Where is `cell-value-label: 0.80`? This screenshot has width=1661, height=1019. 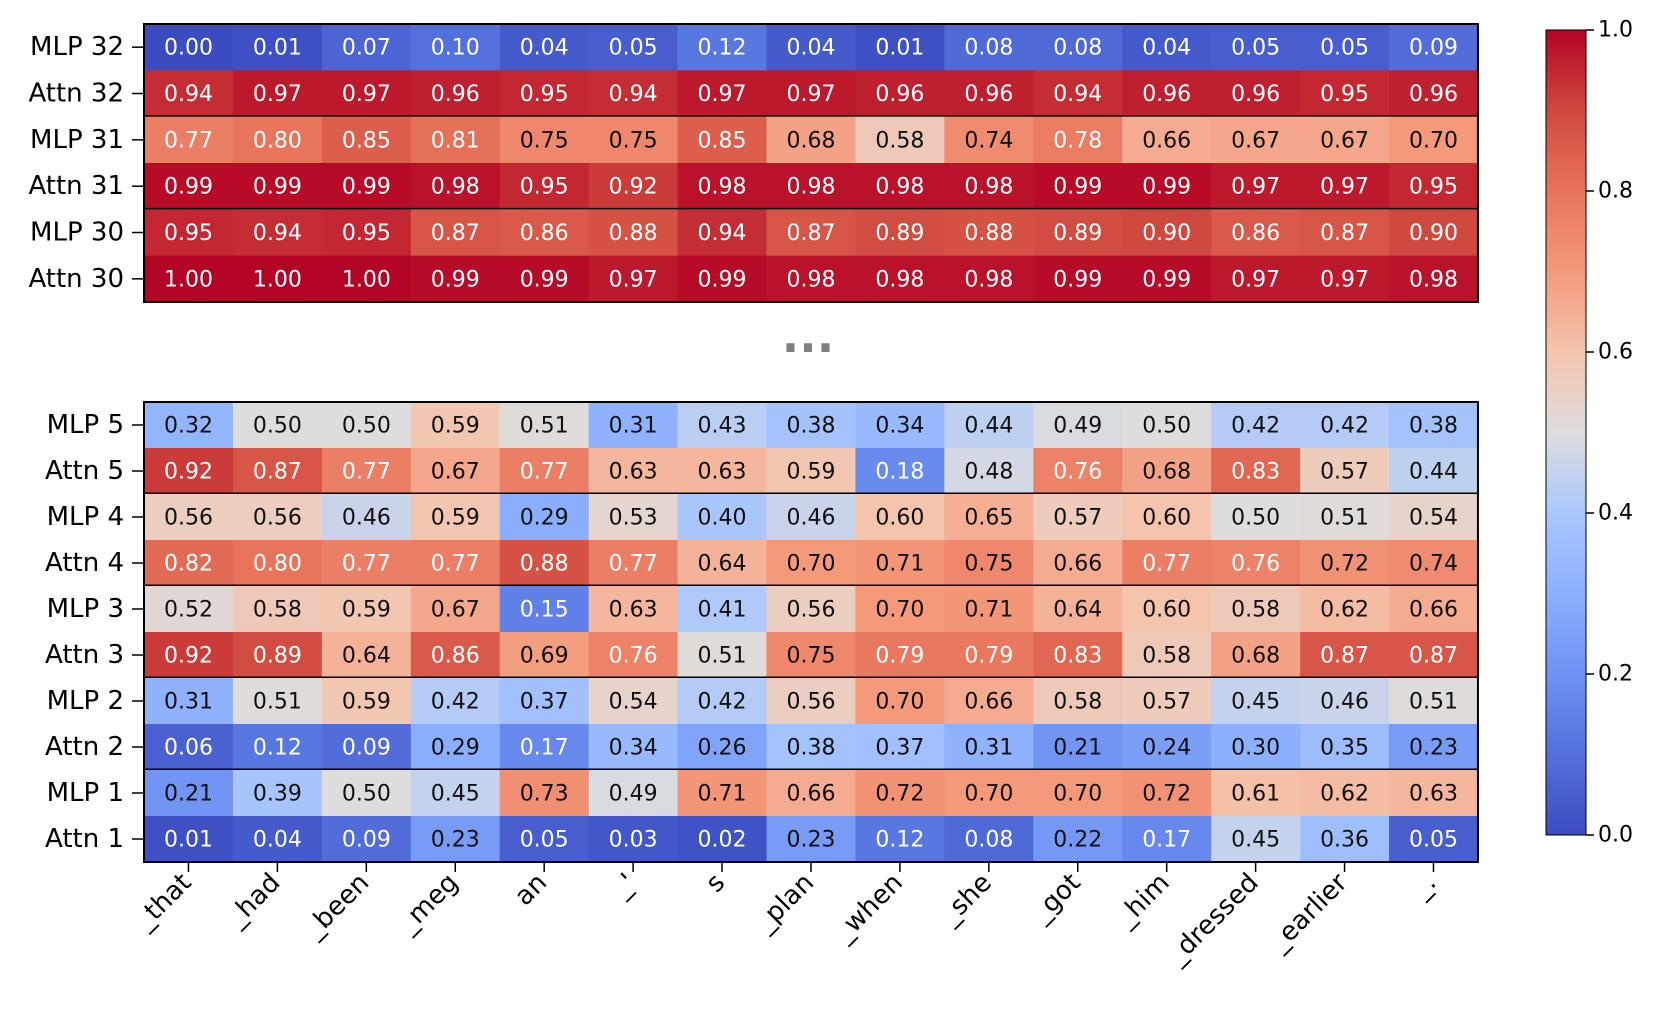
cell-value-label: 0.80 is located at coordinates (277, 140).